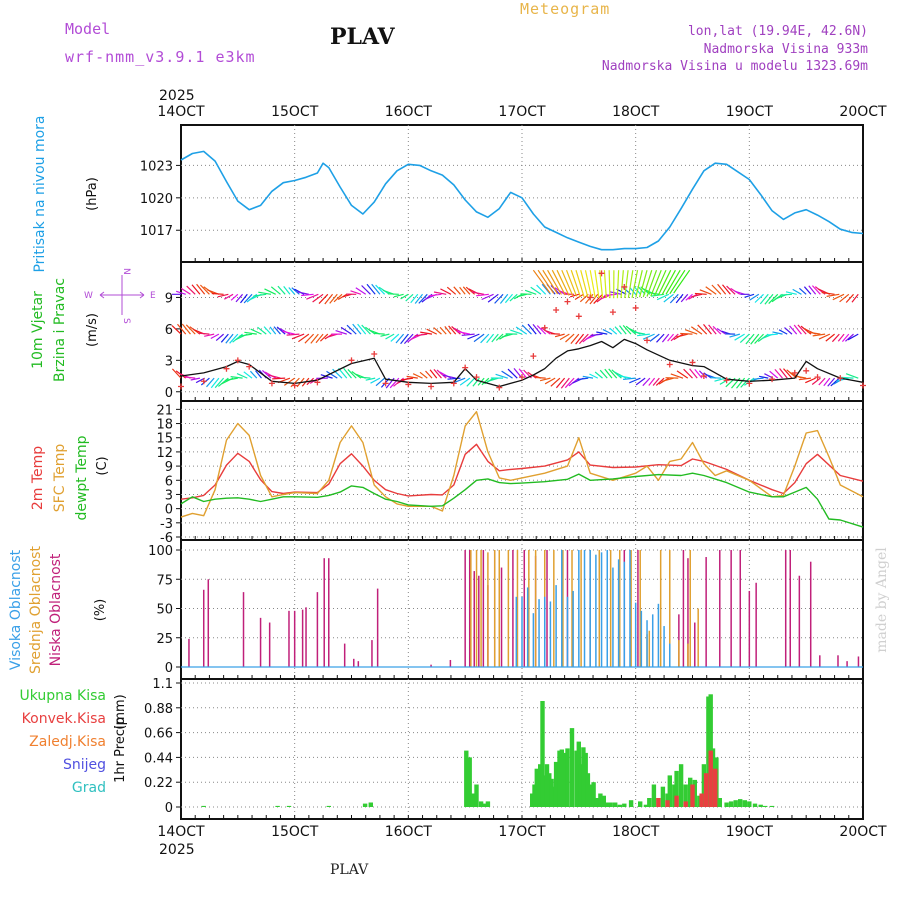  Describe the element at coordinates (409, 832) in the screenshot. I see `xtick-label-bottom: 16OCT` at that location.